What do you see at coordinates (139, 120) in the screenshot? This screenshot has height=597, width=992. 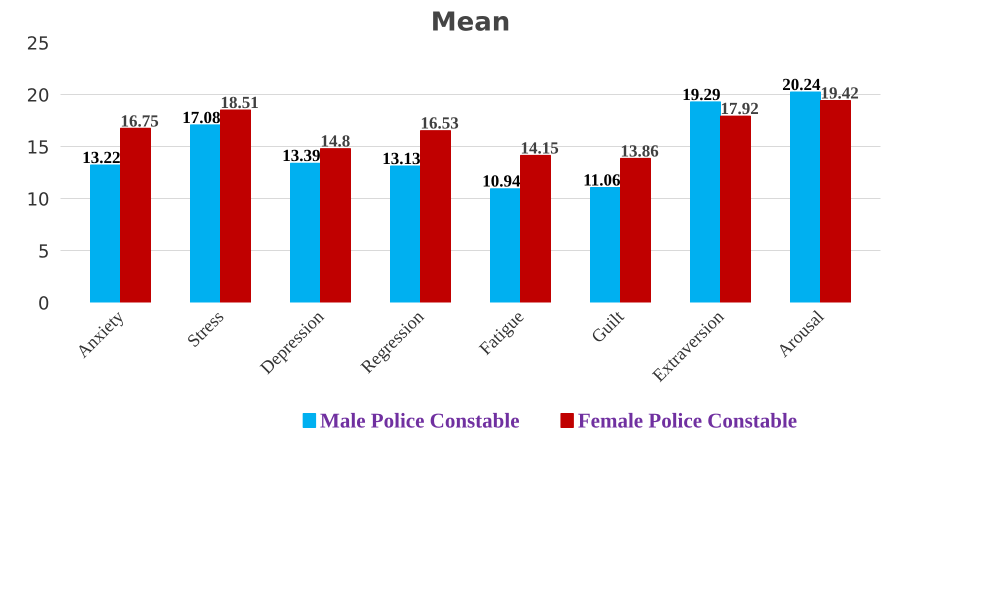 I see `data-label: 16.75` at bounding box center [139, 120].